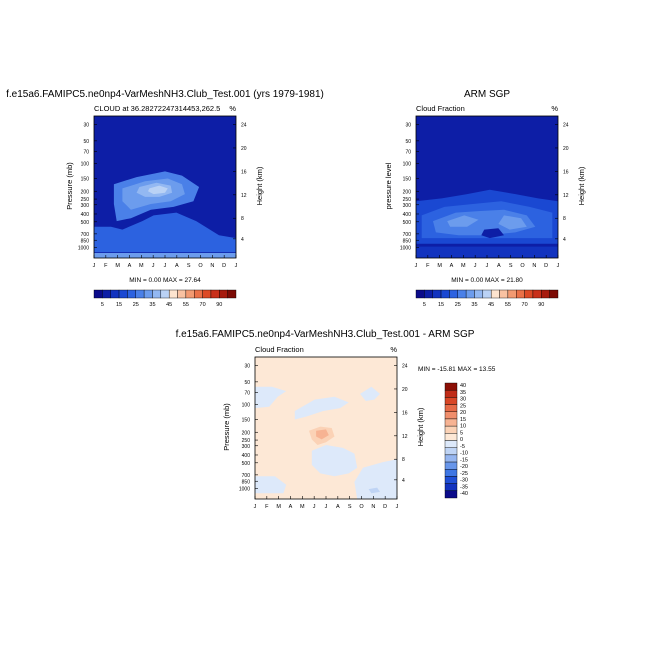 The image size is (654, 654). Describe the element at coordinates (474, 305) in the screenshot. I see `colorbar-label: 35` at that location.